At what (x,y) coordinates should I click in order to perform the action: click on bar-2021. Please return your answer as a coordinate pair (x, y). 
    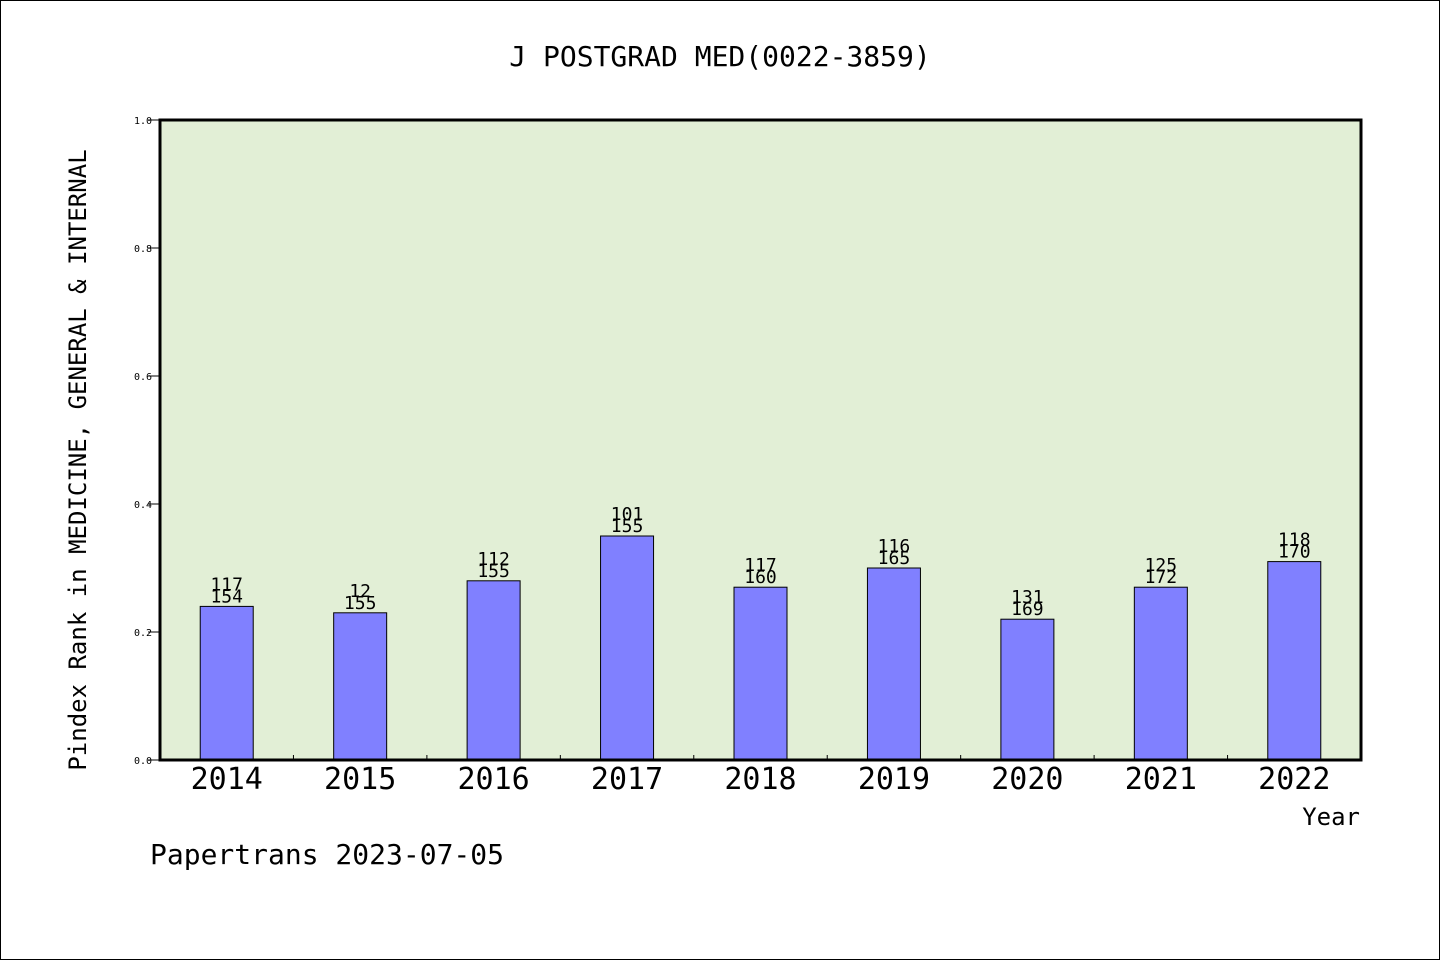
    Looking at the image, I should click on (1160, 673).